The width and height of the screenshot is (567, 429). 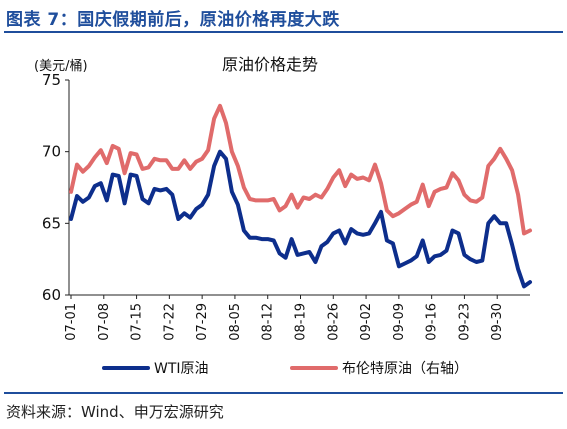 What do you see at coordinates (235, 322) in the screenshot?
I see `x-tick-label: 08-05` at bounding box center [235, 322].